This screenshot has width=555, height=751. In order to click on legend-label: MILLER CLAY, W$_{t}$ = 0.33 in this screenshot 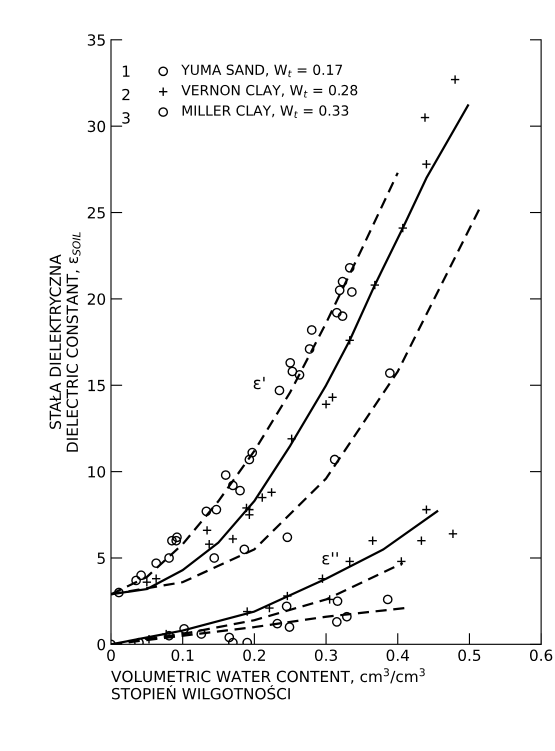, I will do `click(265, 111)`.